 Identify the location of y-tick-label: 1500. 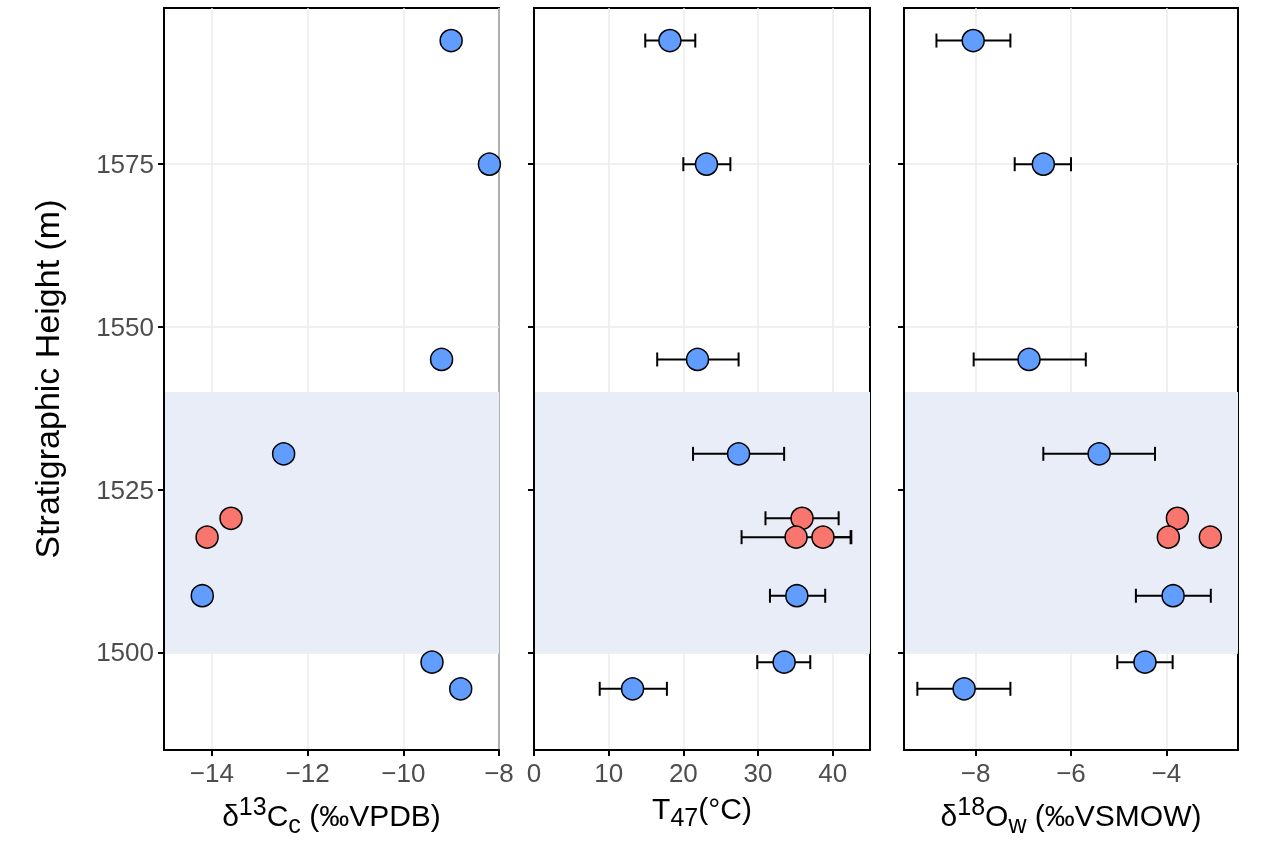
(125, 652).